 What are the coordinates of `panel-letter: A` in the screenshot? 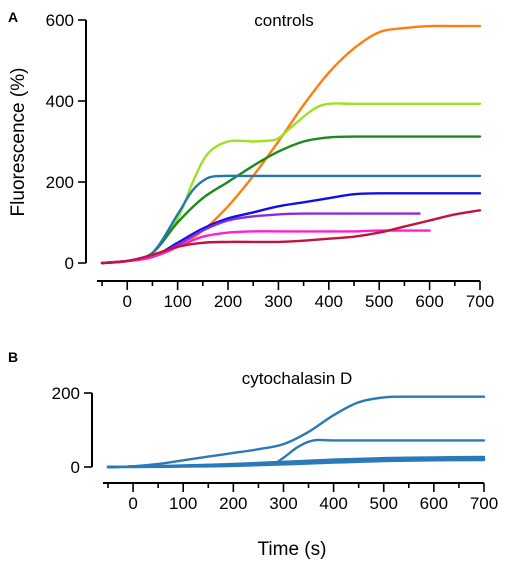 It's located at (13, 17).